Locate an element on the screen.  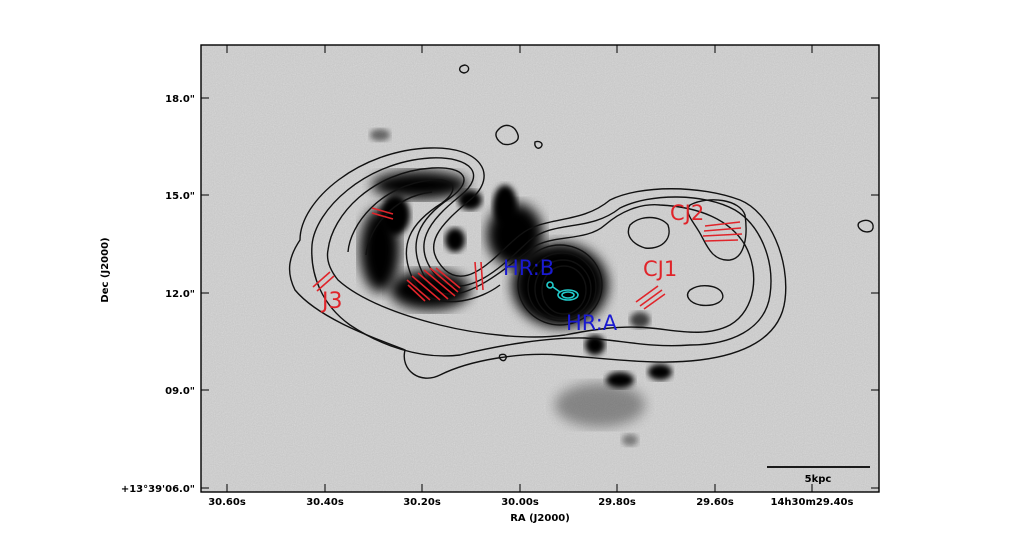
y-axis-title: Dec (J2000) is located at coordinates (105, 269).